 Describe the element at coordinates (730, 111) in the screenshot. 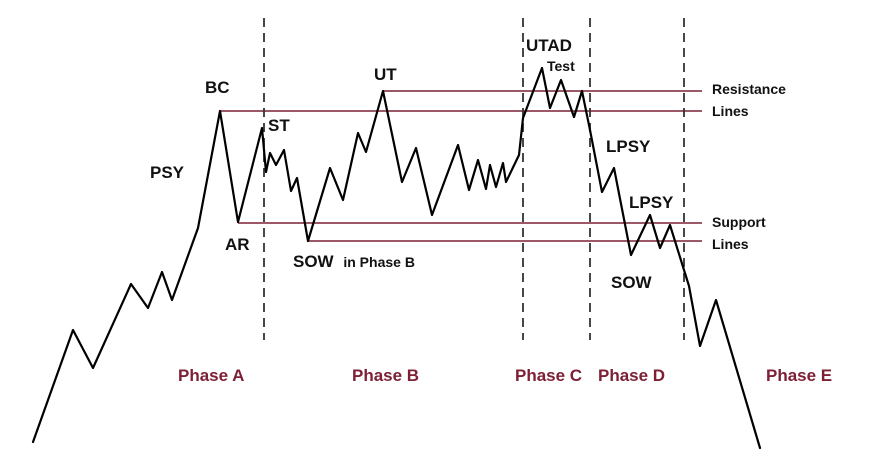

I see `side-label-resistance-lines: Lines` at that location.